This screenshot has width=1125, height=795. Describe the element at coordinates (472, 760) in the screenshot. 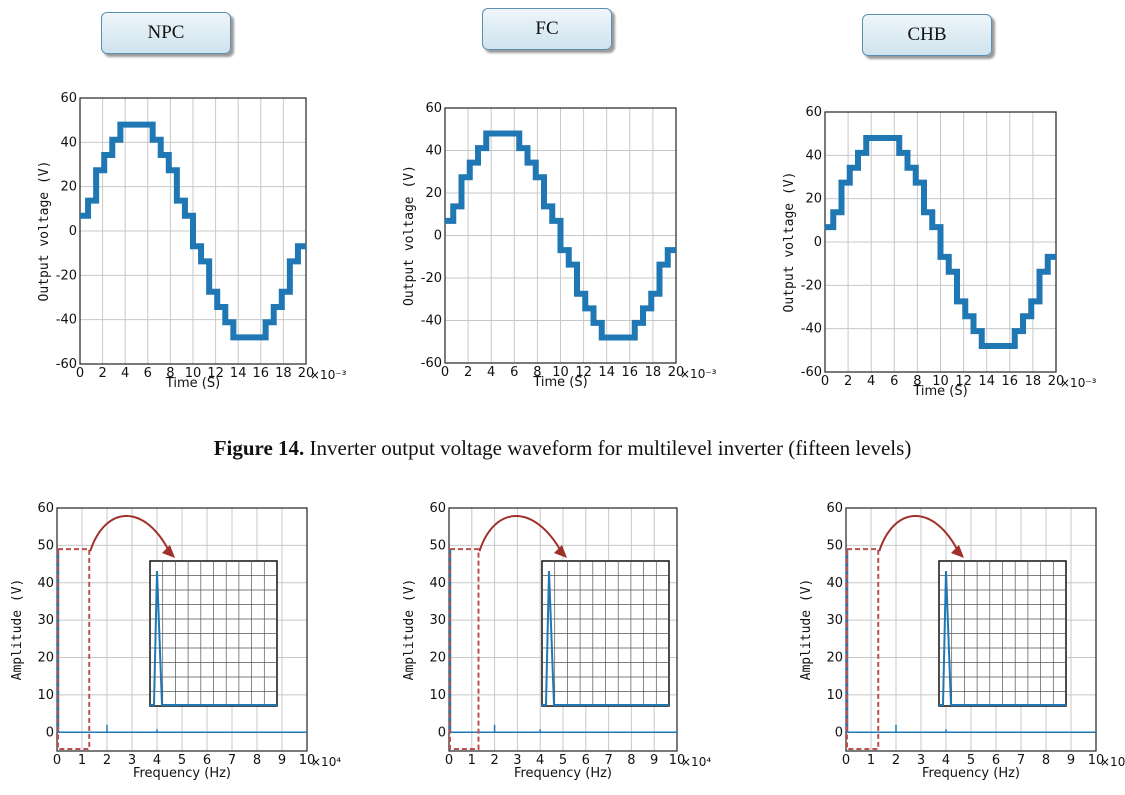

I see `x-tick-label: 1` at that location.